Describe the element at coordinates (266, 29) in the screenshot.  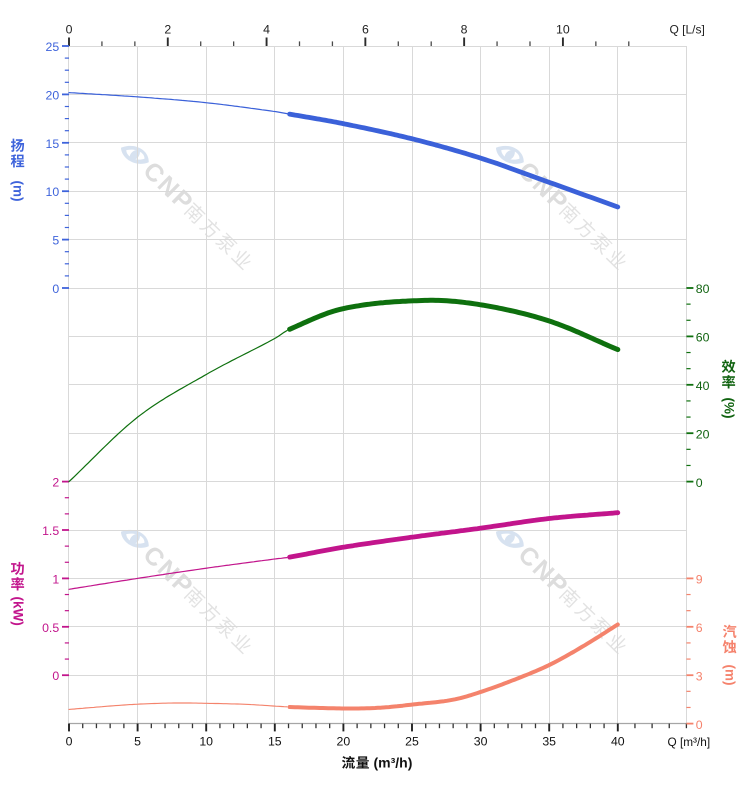
I see `svg-text: 4` at that location.